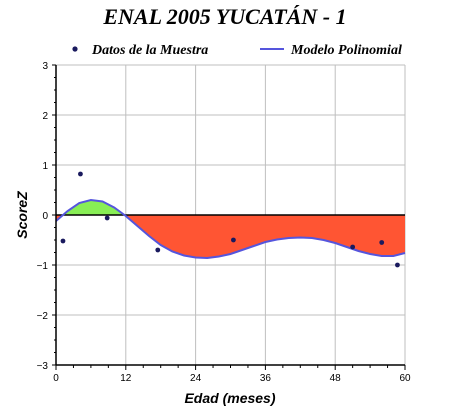 This screenshot has width=450, height=420. I want to click on x-tick-label: 0, so click(56, 378).